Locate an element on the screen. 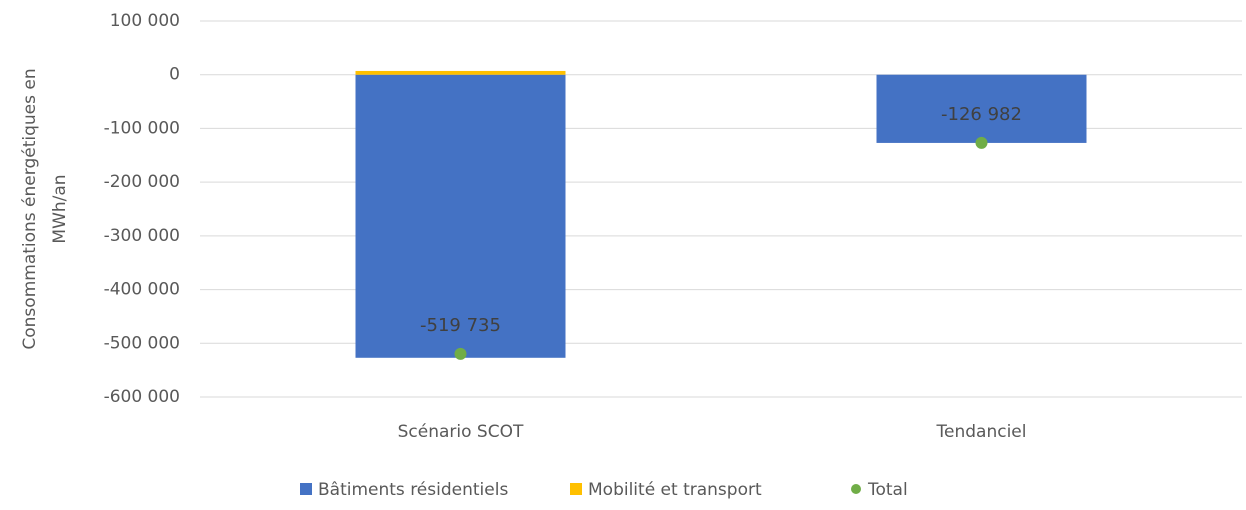  legend-label: Bâtiments résidentiels is located at coordinates (413, 490).